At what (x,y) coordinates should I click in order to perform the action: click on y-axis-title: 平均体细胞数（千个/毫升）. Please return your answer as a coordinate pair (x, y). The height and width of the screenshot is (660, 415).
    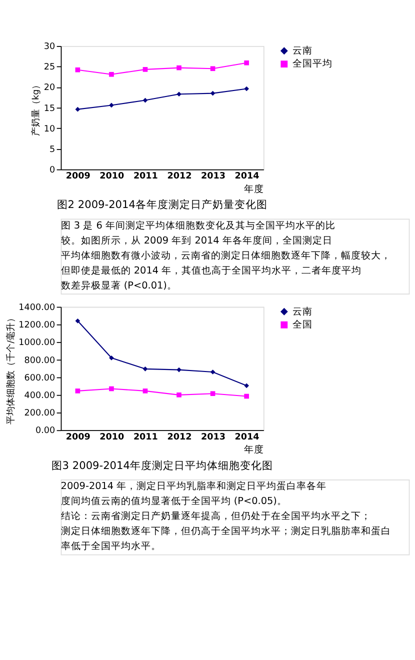
    Looking at the image, I should click on (10, 368).